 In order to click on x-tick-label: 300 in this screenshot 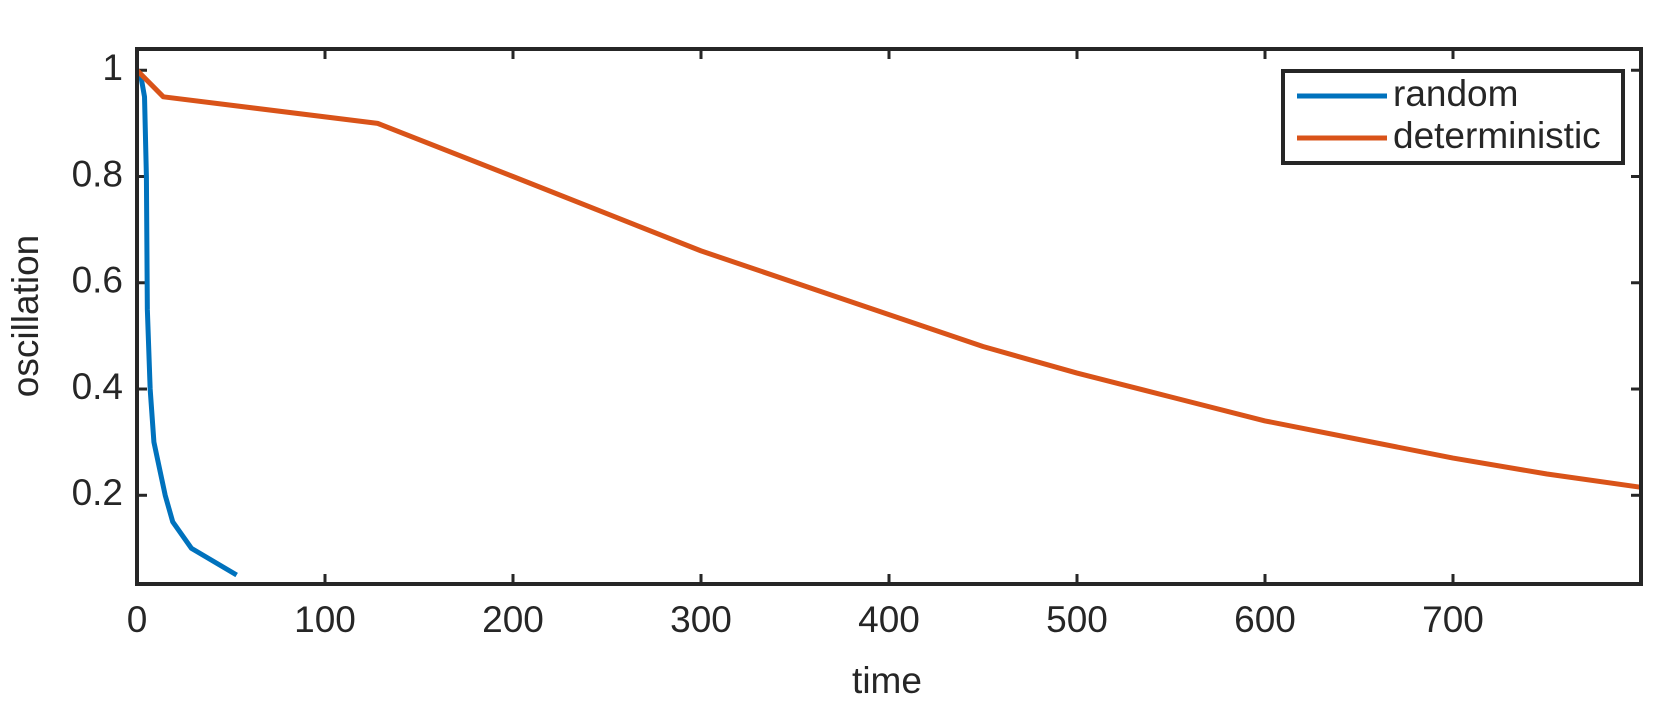, I will do `click(701, 619)`.